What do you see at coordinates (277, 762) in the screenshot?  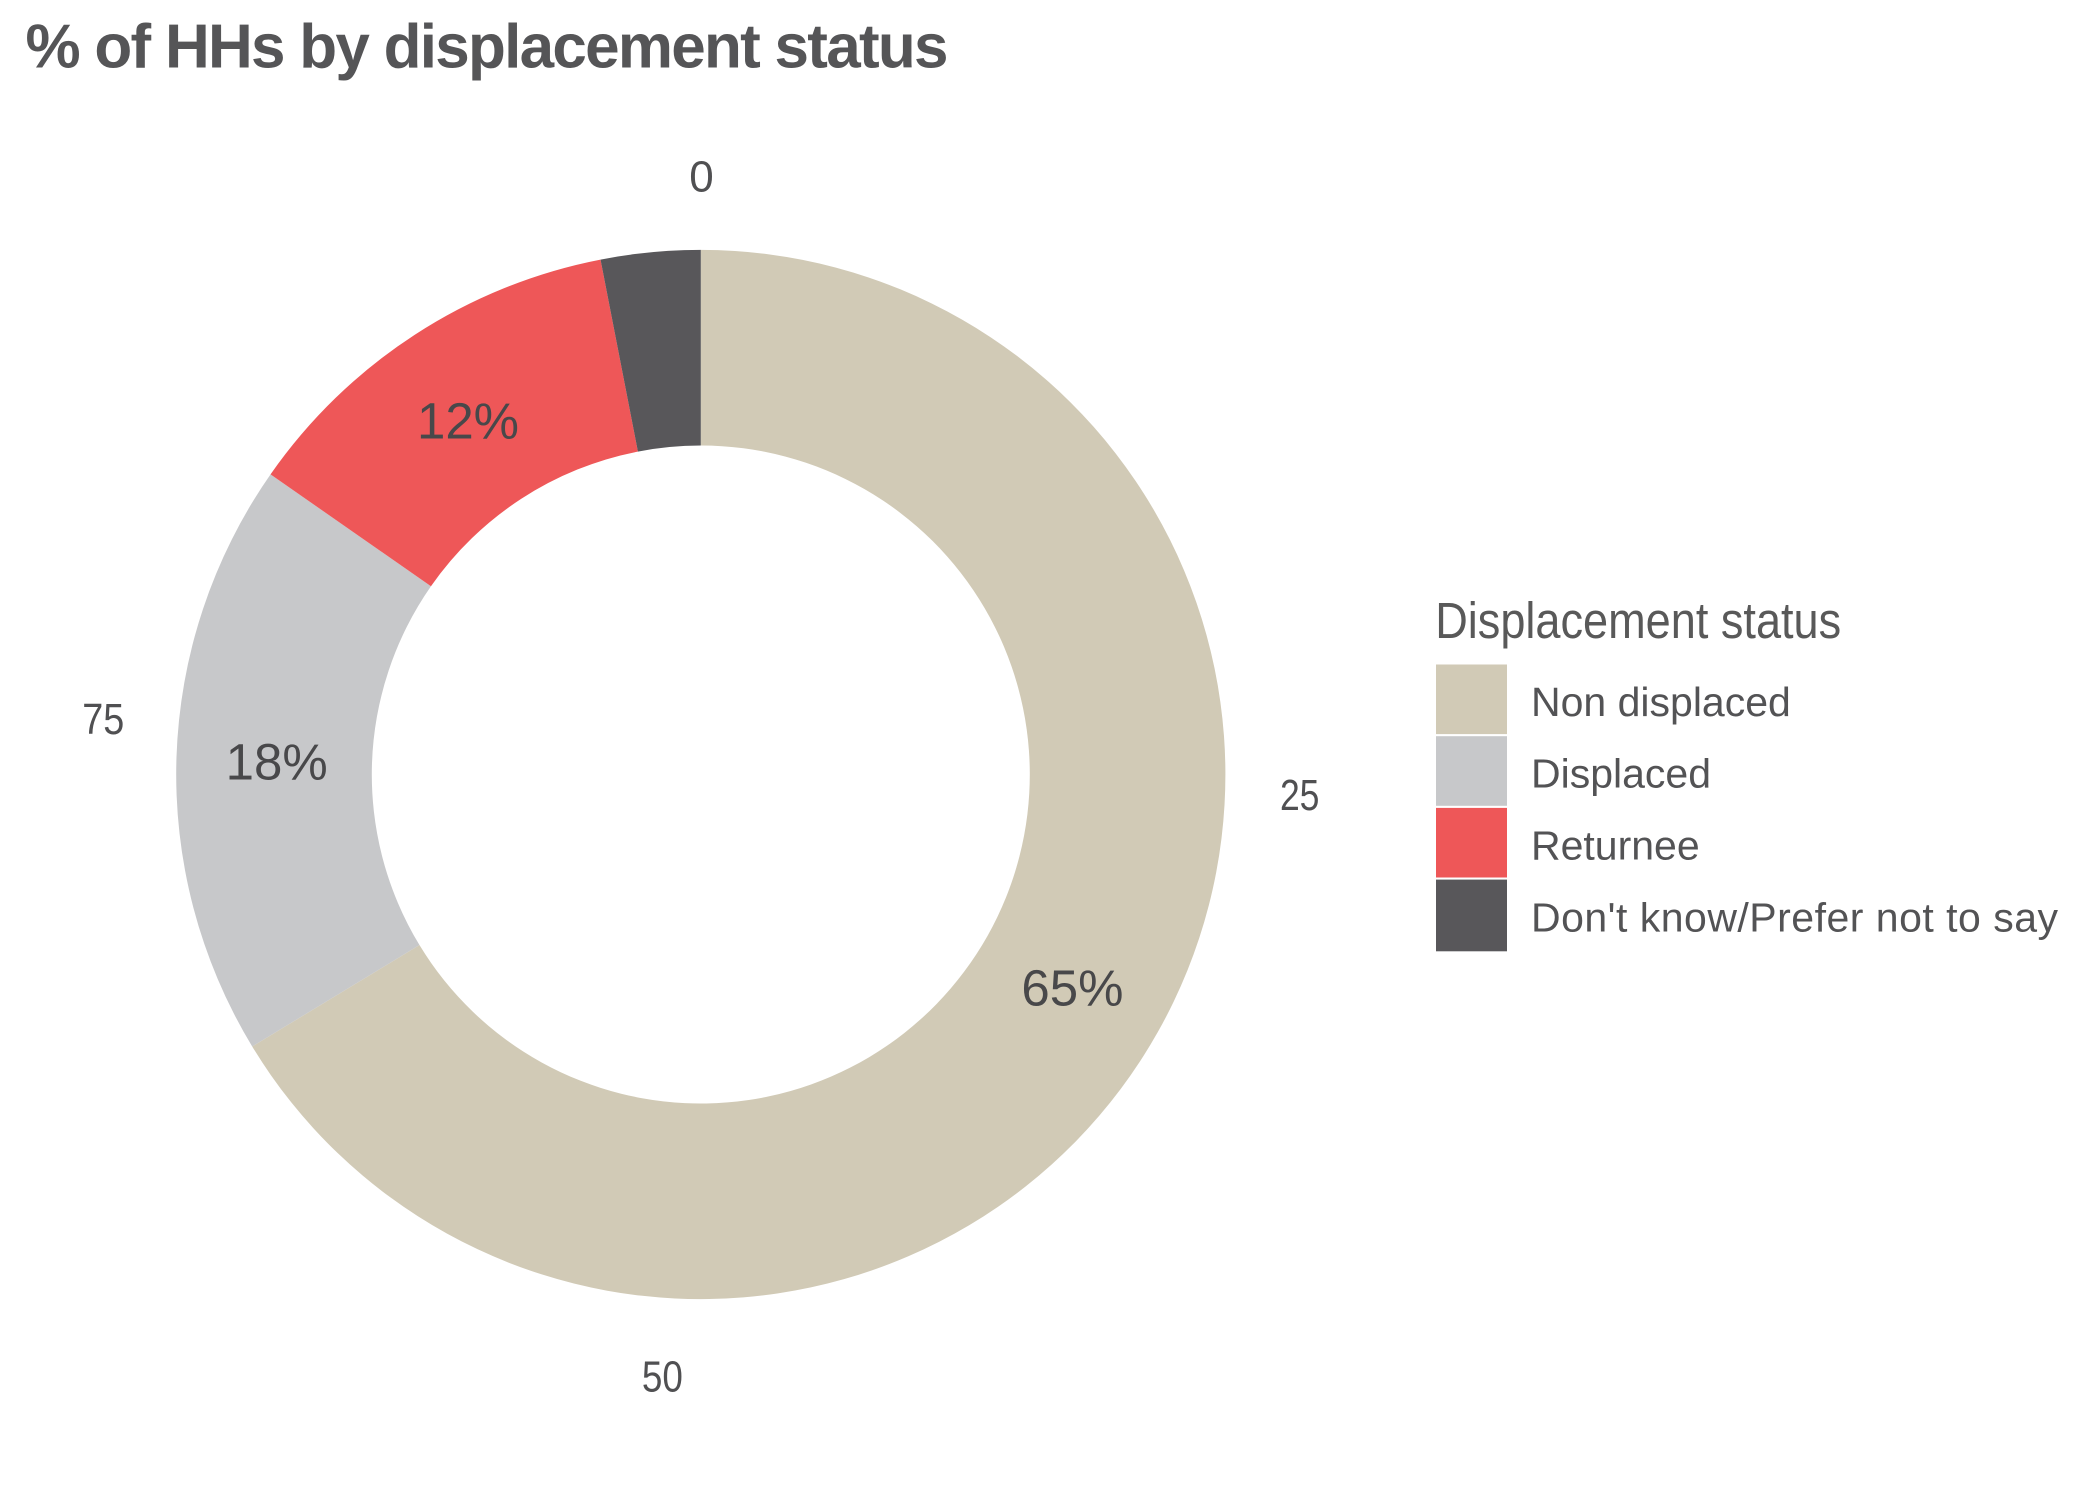 I see `svg-text: 18%` at bounding box center [277, 762].